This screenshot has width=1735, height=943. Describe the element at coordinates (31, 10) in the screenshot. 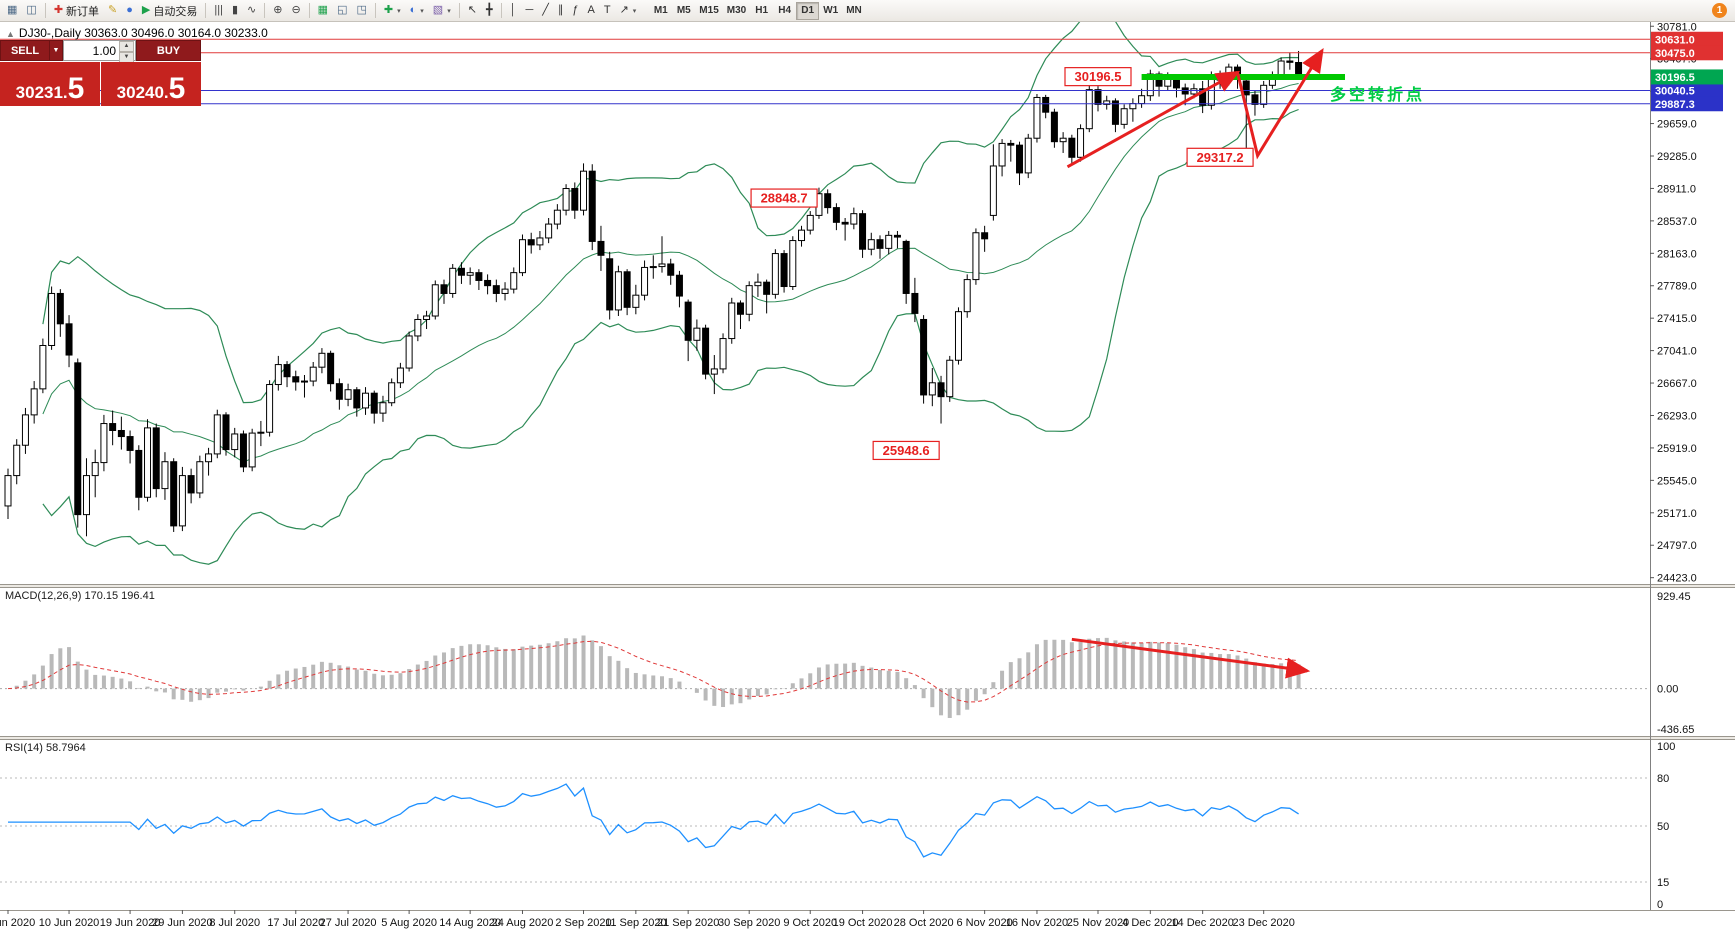

I see `profiles-button: ◫` at that location.